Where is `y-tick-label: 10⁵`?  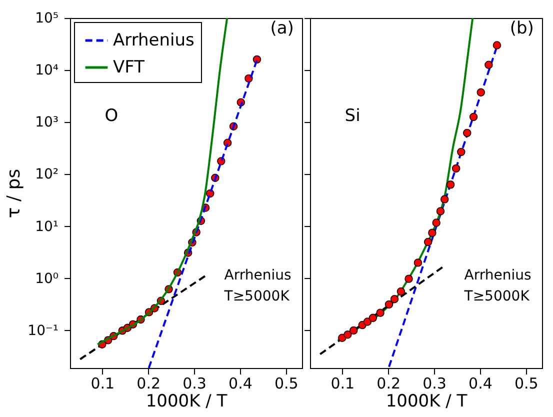 y-tick-label: 10⁵ is located at coordinates (46, 18).